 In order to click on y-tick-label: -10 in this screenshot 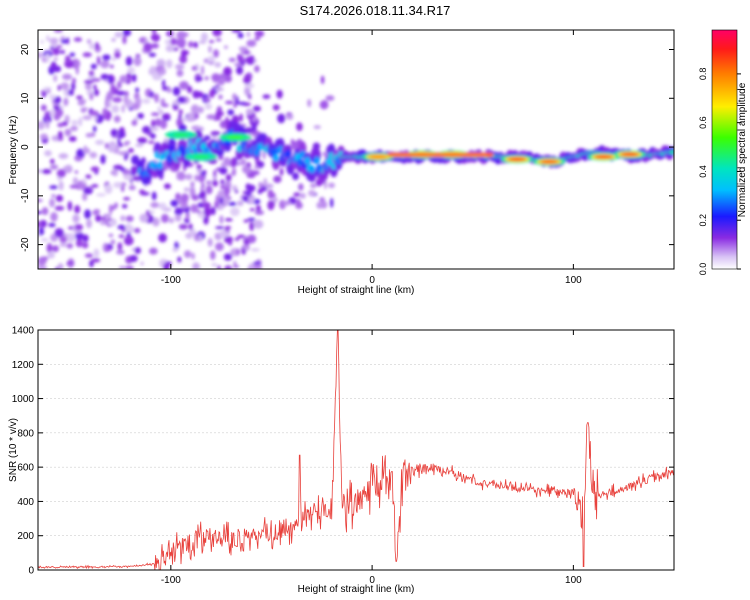, I will do `click(25, 195)`.